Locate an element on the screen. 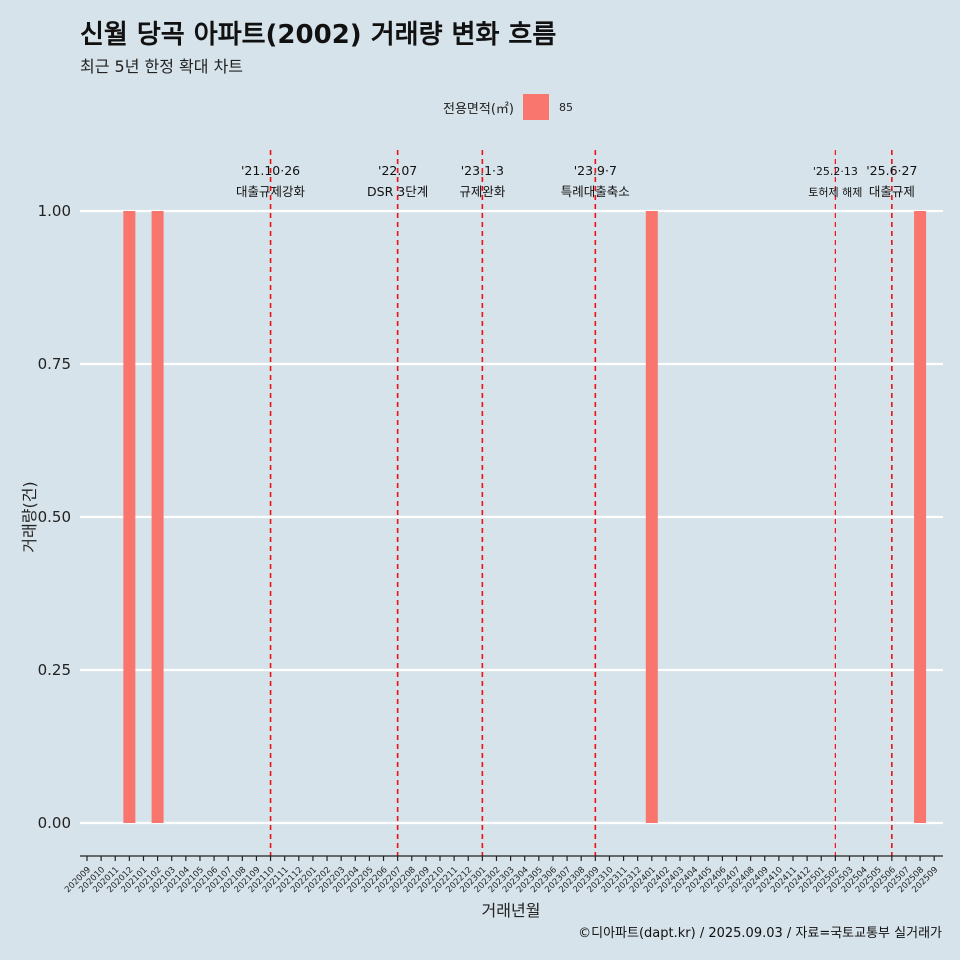 This screenshot has width=960, height=960. event-label-202110: 대출규제강화 is located at coordinates (271, 191).